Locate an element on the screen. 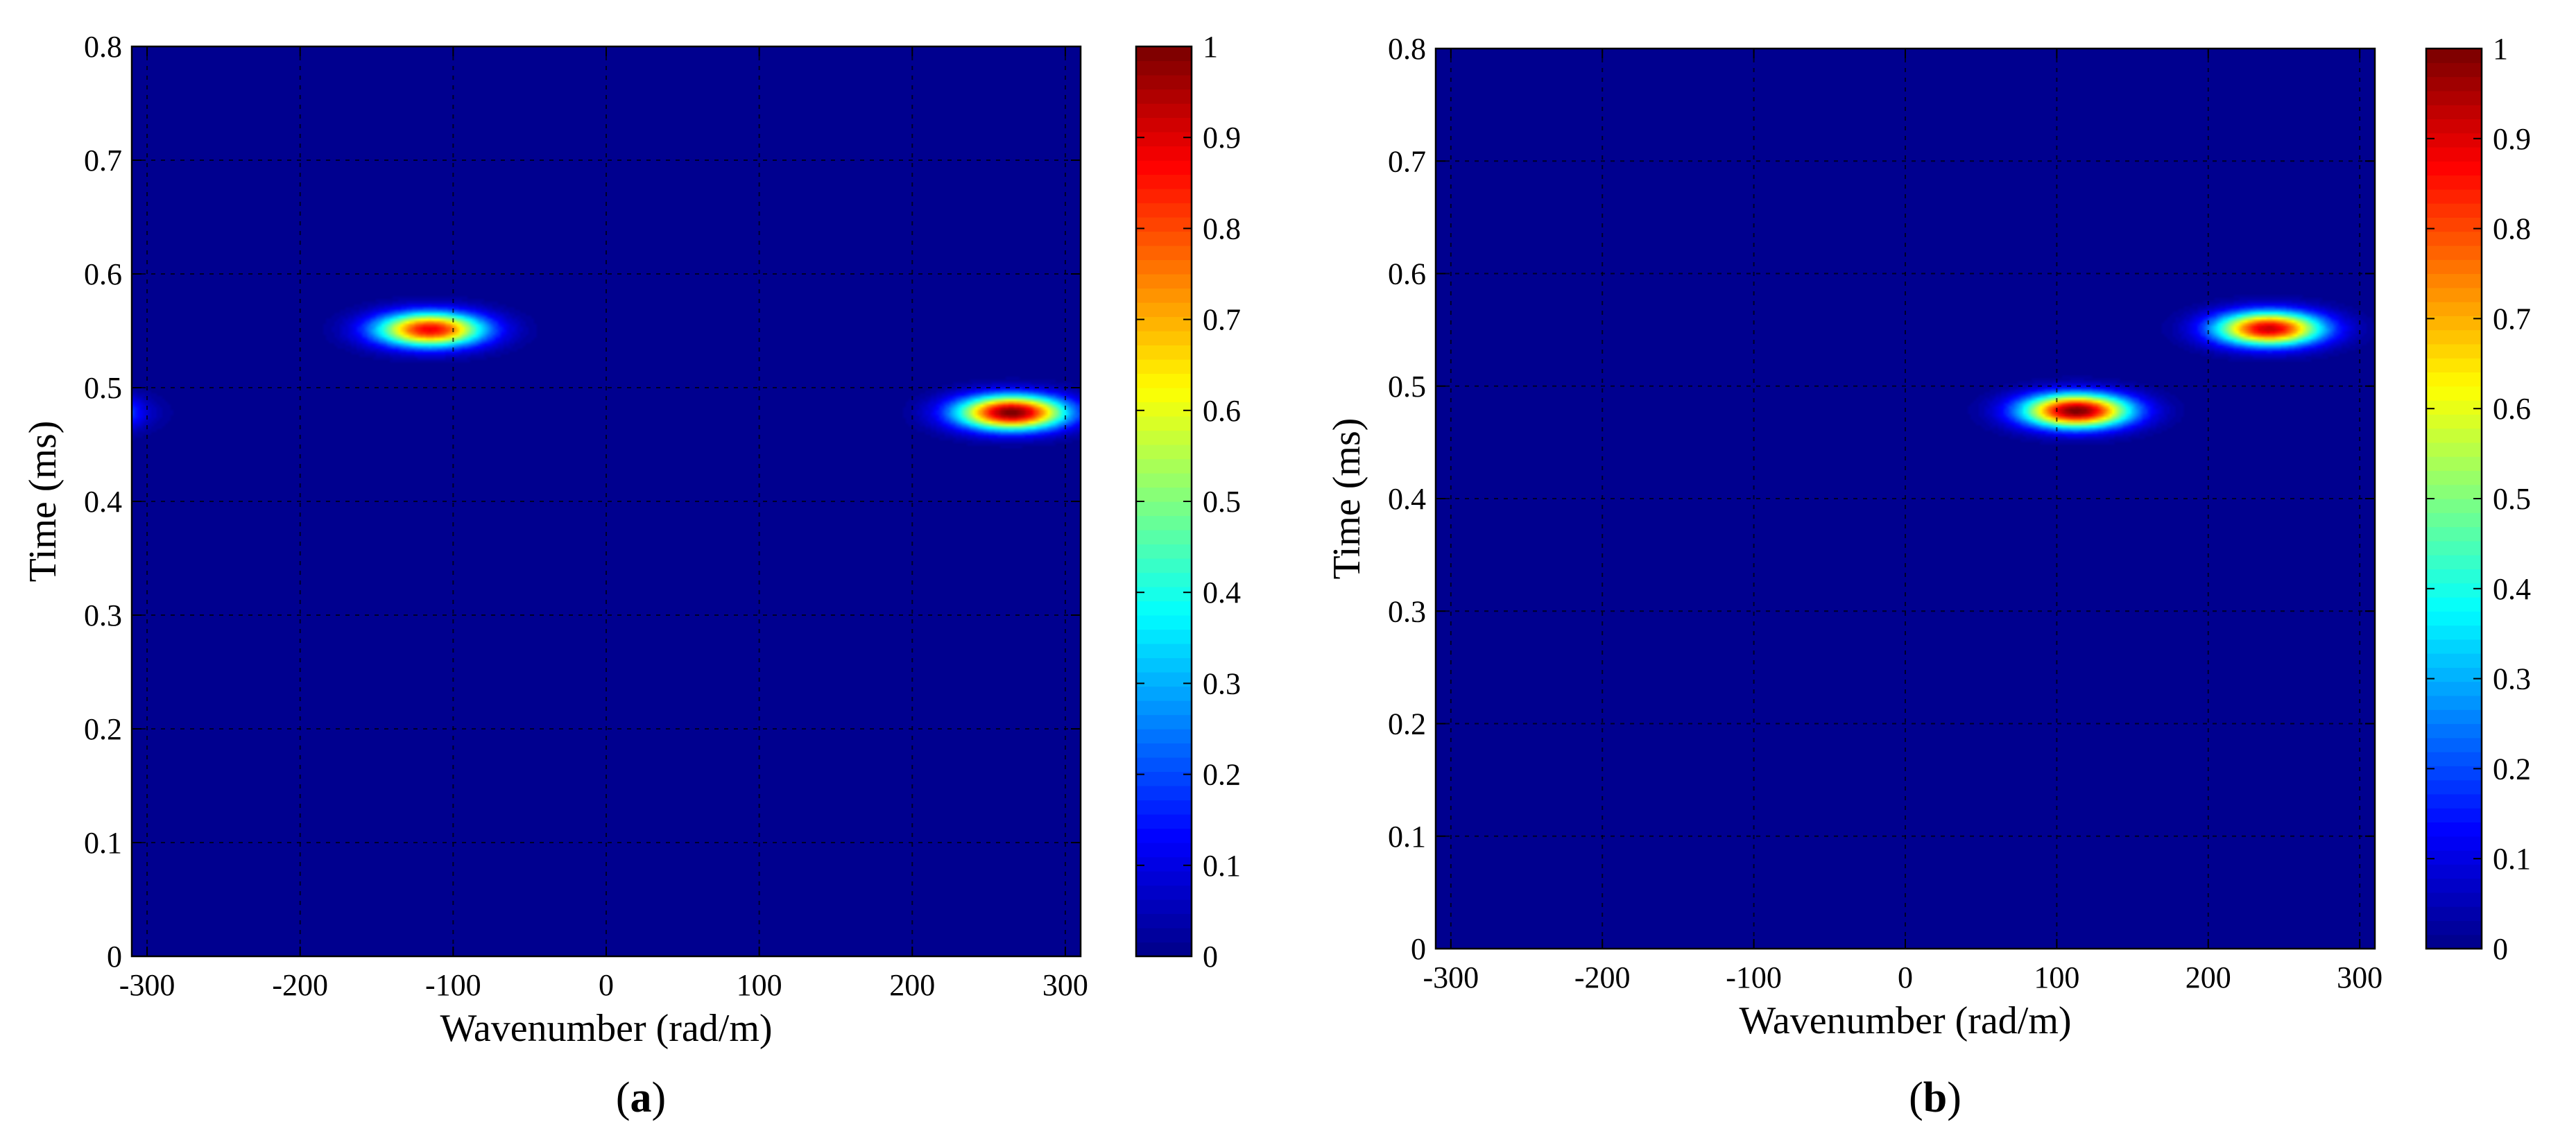 The height and width of the screenshot is (1138, 2576). x-tick-label: 100 is located at coordinates (759, 985).